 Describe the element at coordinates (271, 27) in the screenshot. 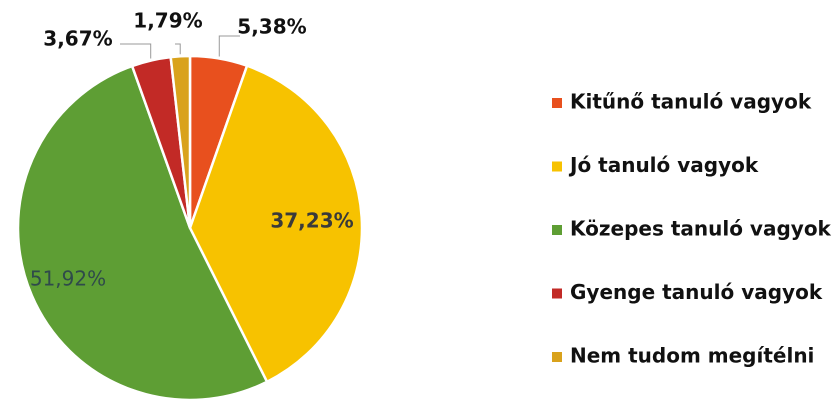

I see `data-label: 5,38%` at that location.